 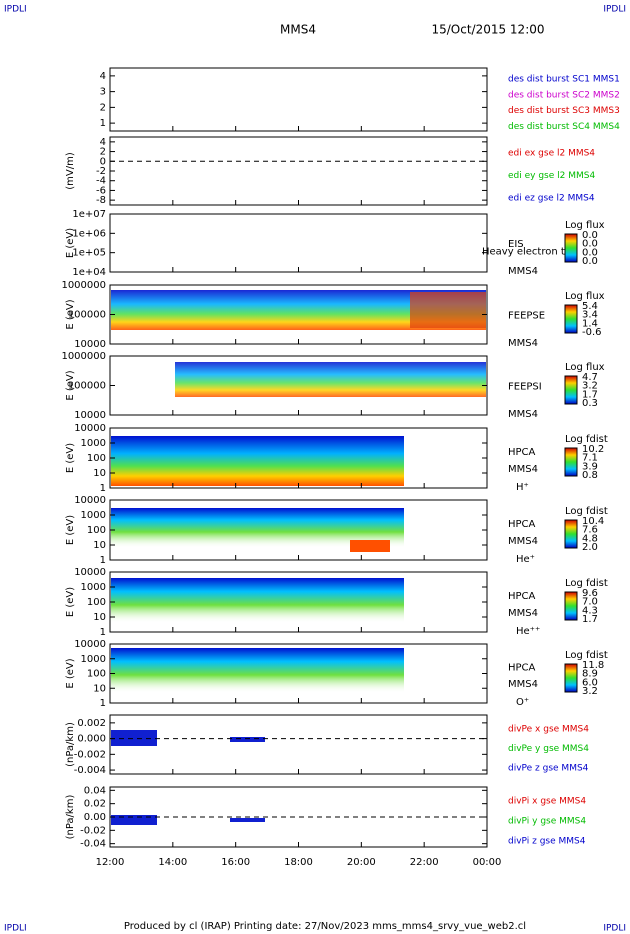 I want to click on y-tick-label: -0.04, so click(x=93, y=844).